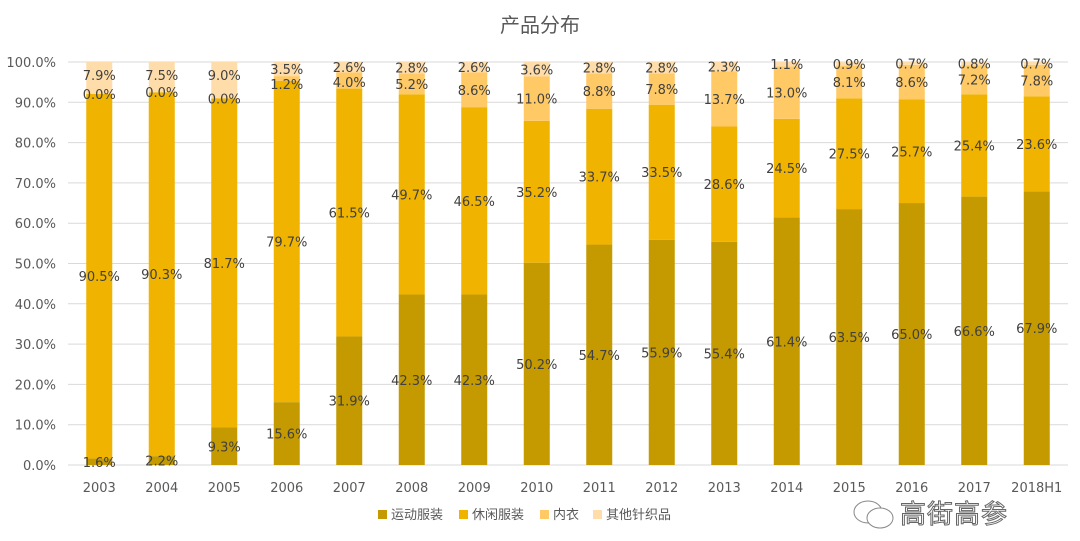 The image size is (1080, 541). Describe the element at coordinates (786, 169) in the screenshot. I see `data-label: 24.5%` at that location.